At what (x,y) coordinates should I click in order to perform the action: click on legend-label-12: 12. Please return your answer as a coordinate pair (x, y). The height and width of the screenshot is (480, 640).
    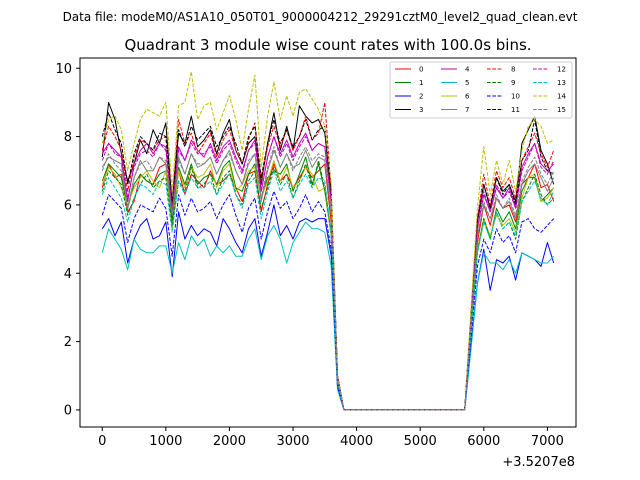
    Looking at the image, I should click on (561, 70).